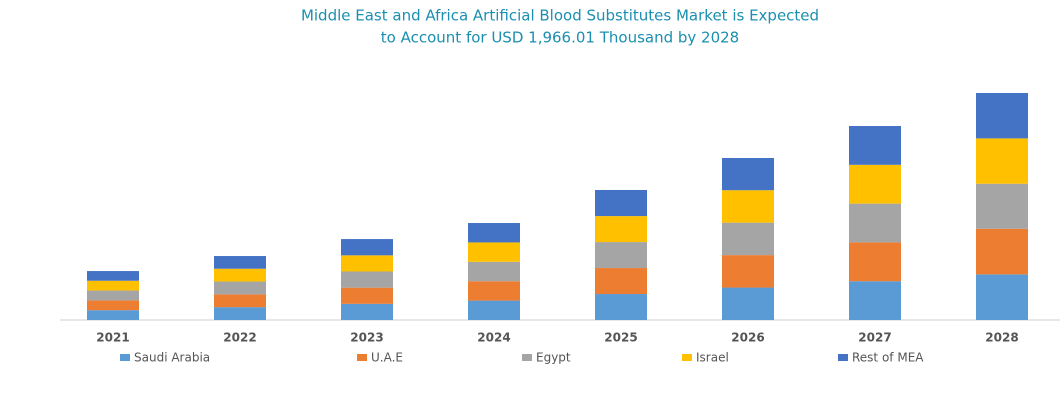 This screenshot has width=1060, height=407. What do you see at coordinates (747, 338) in the screenshot?
I see `x-tick-label: 2026` at bounding box center [747, 338].